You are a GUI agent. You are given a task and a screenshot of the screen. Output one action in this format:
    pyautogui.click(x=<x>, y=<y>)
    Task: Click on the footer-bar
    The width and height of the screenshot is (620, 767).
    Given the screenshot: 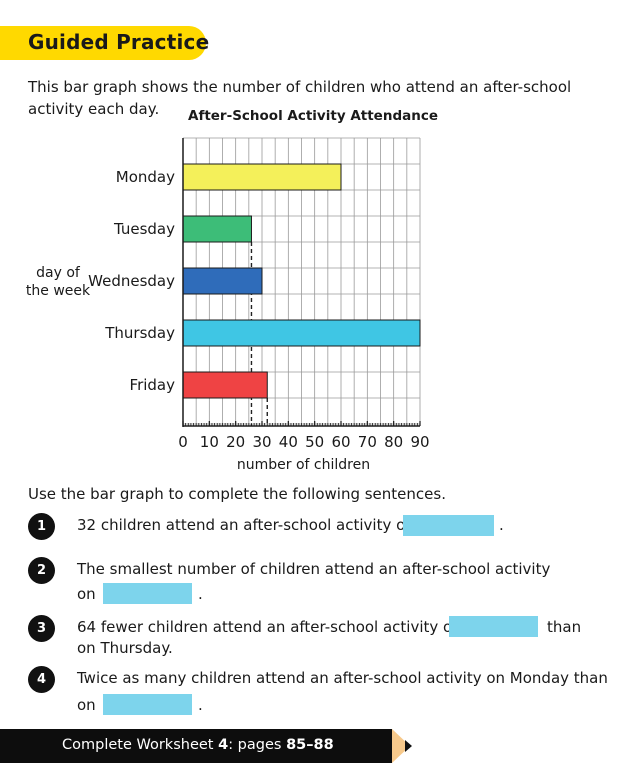 What is the action you would take?
    pyautogui.click(x=196, y=746)
    